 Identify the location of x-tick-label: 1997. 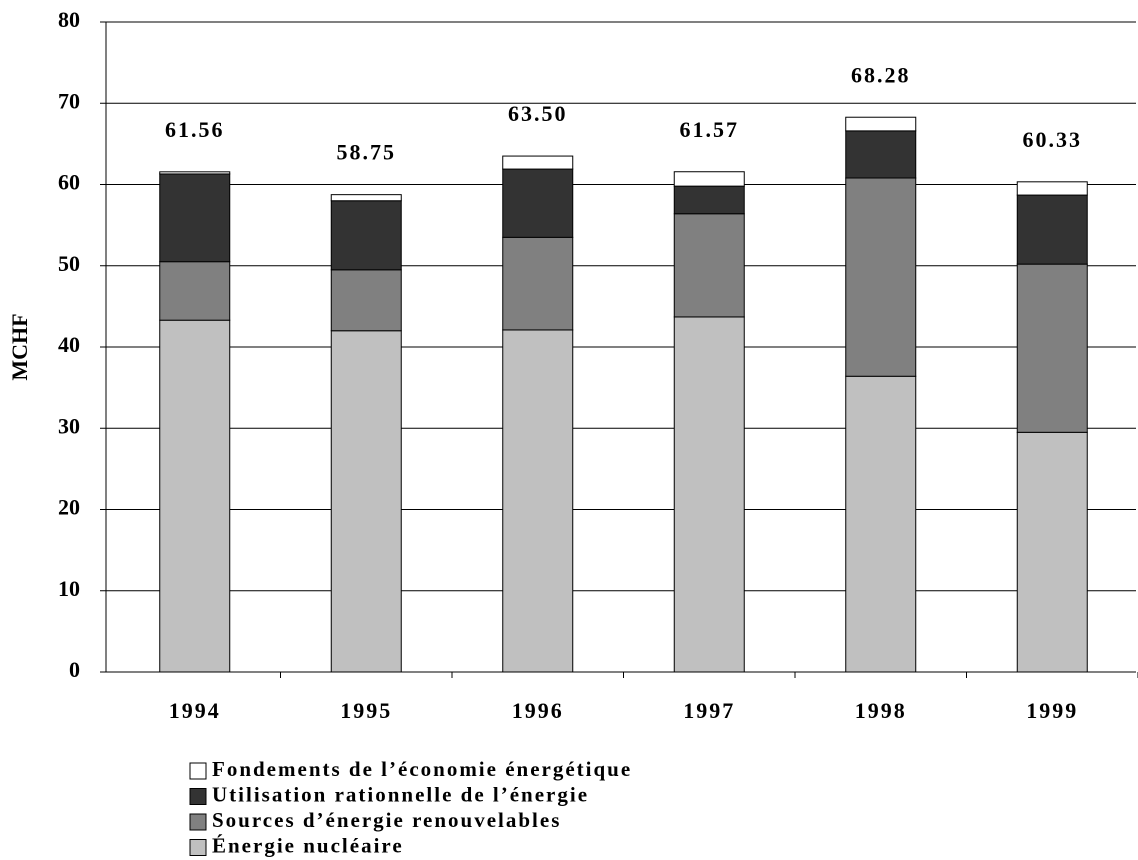
(709, 710).